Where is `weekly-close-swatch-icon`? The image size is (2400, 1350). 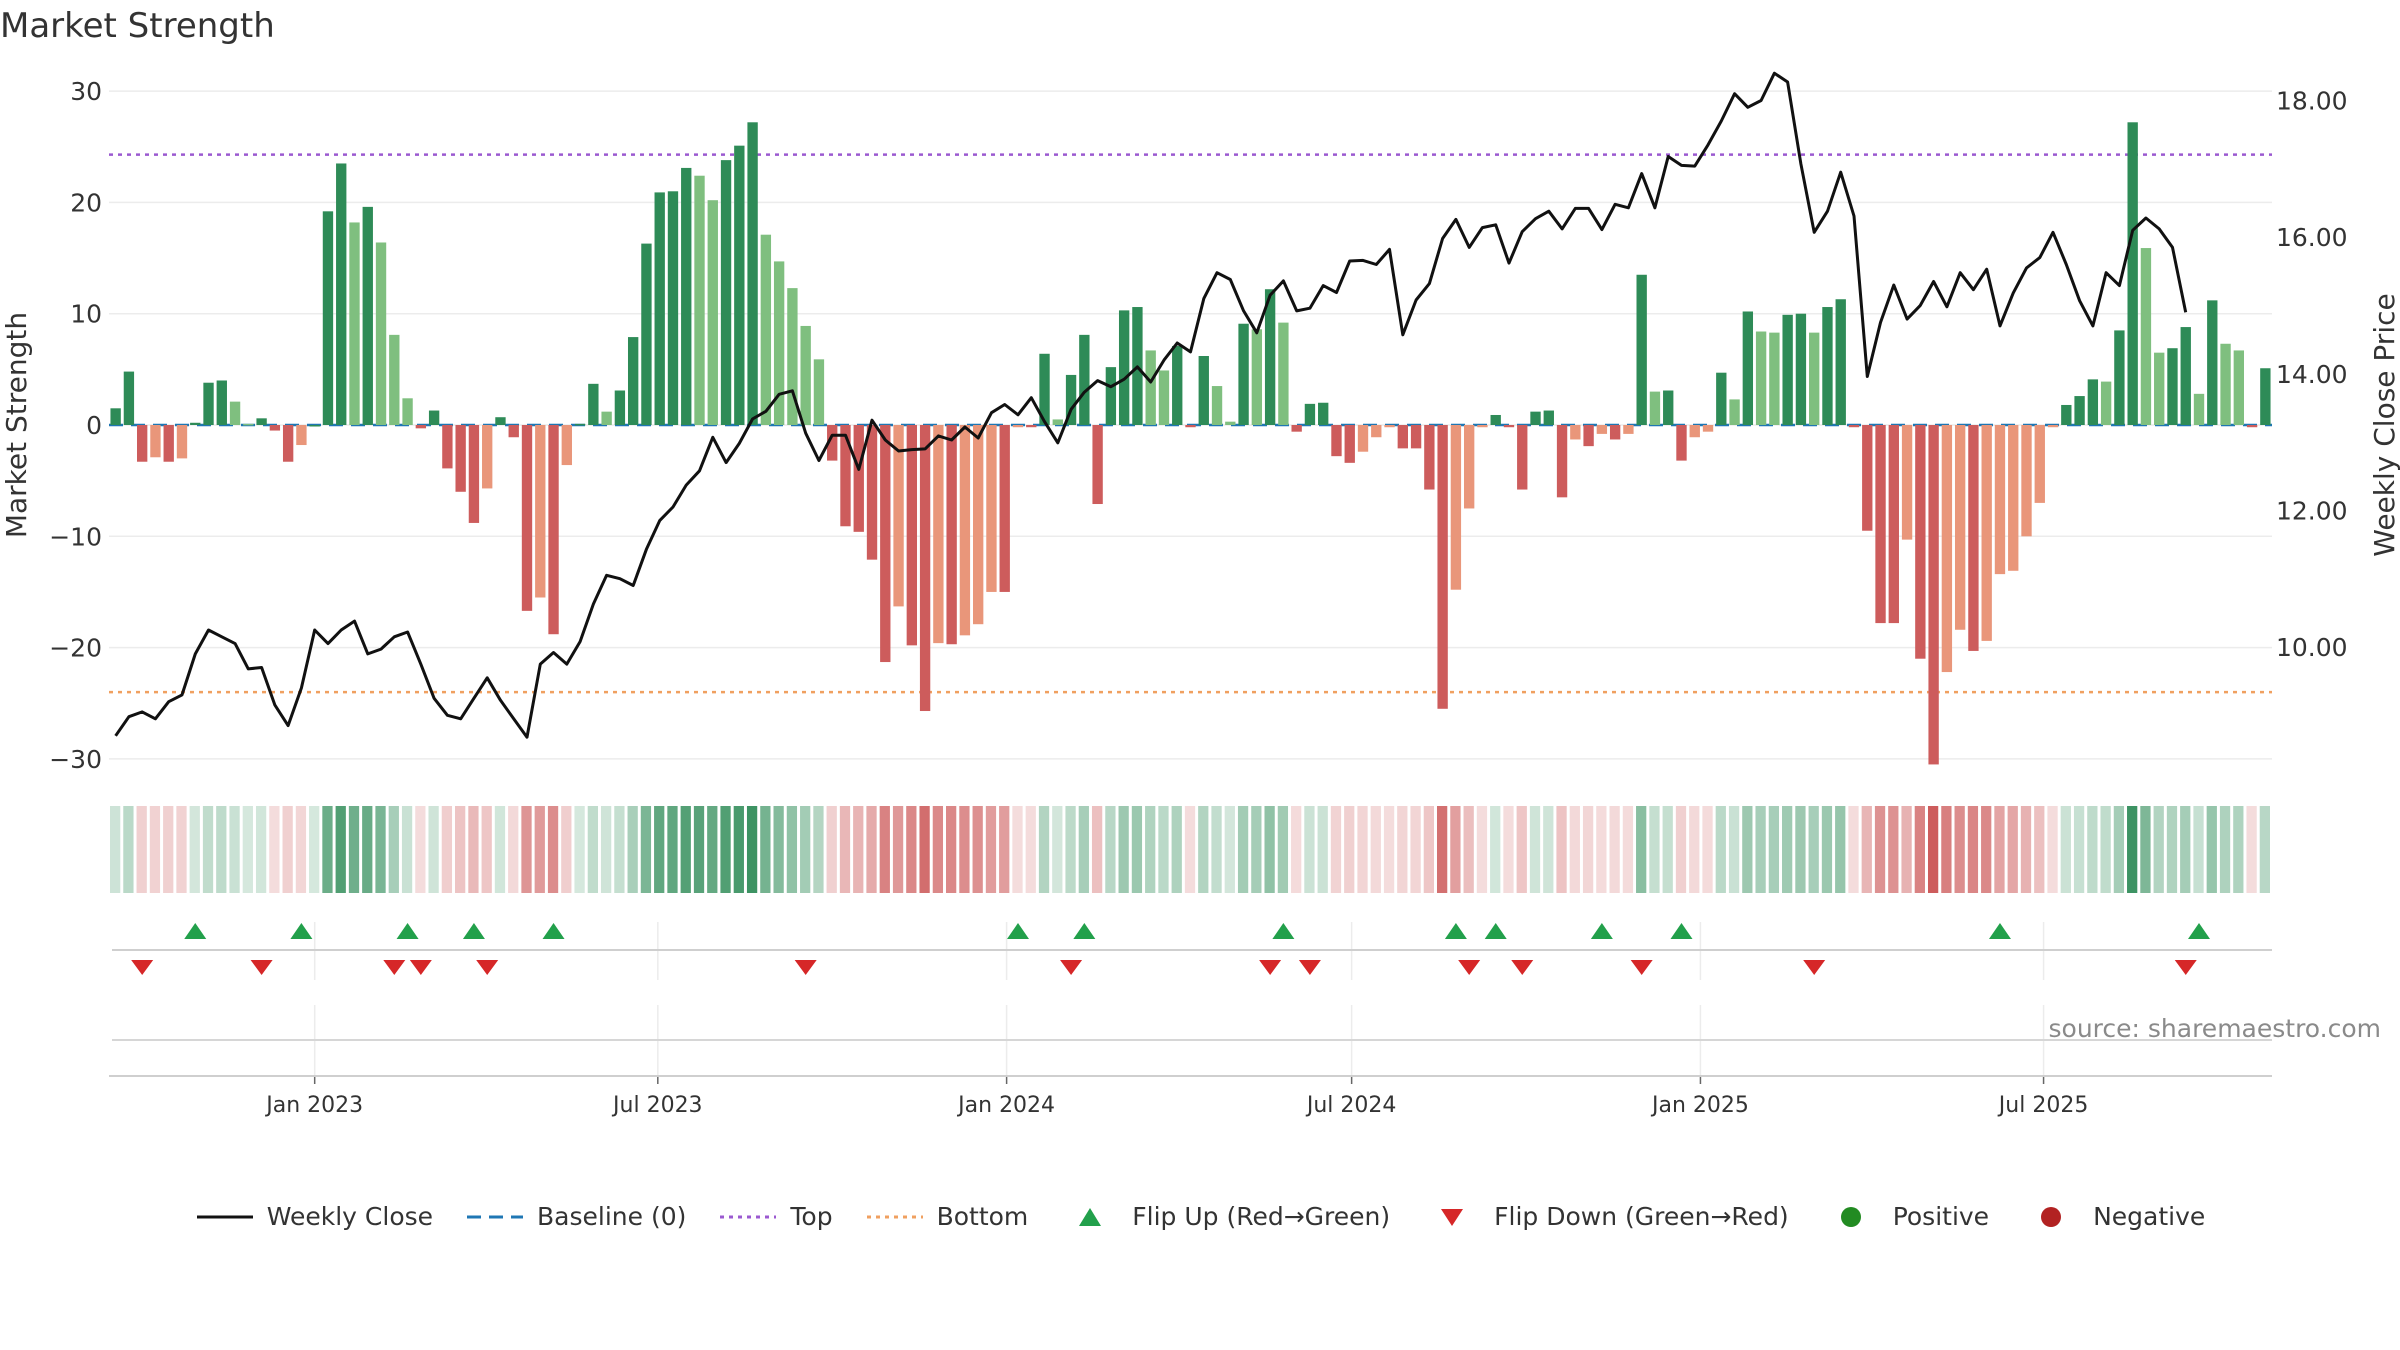
weekly-close-swatch-icon is located at coordinates (224, 1216).